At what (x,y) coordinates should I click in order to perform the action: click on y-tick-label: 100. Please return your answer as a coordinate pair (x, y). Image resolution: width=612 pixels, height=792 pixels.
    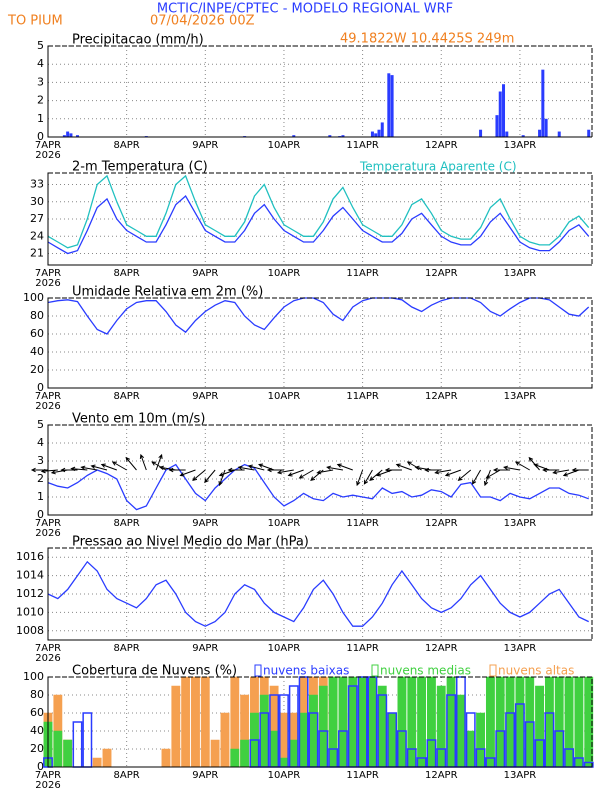
    Looking at the image, I should click on (33, 297).